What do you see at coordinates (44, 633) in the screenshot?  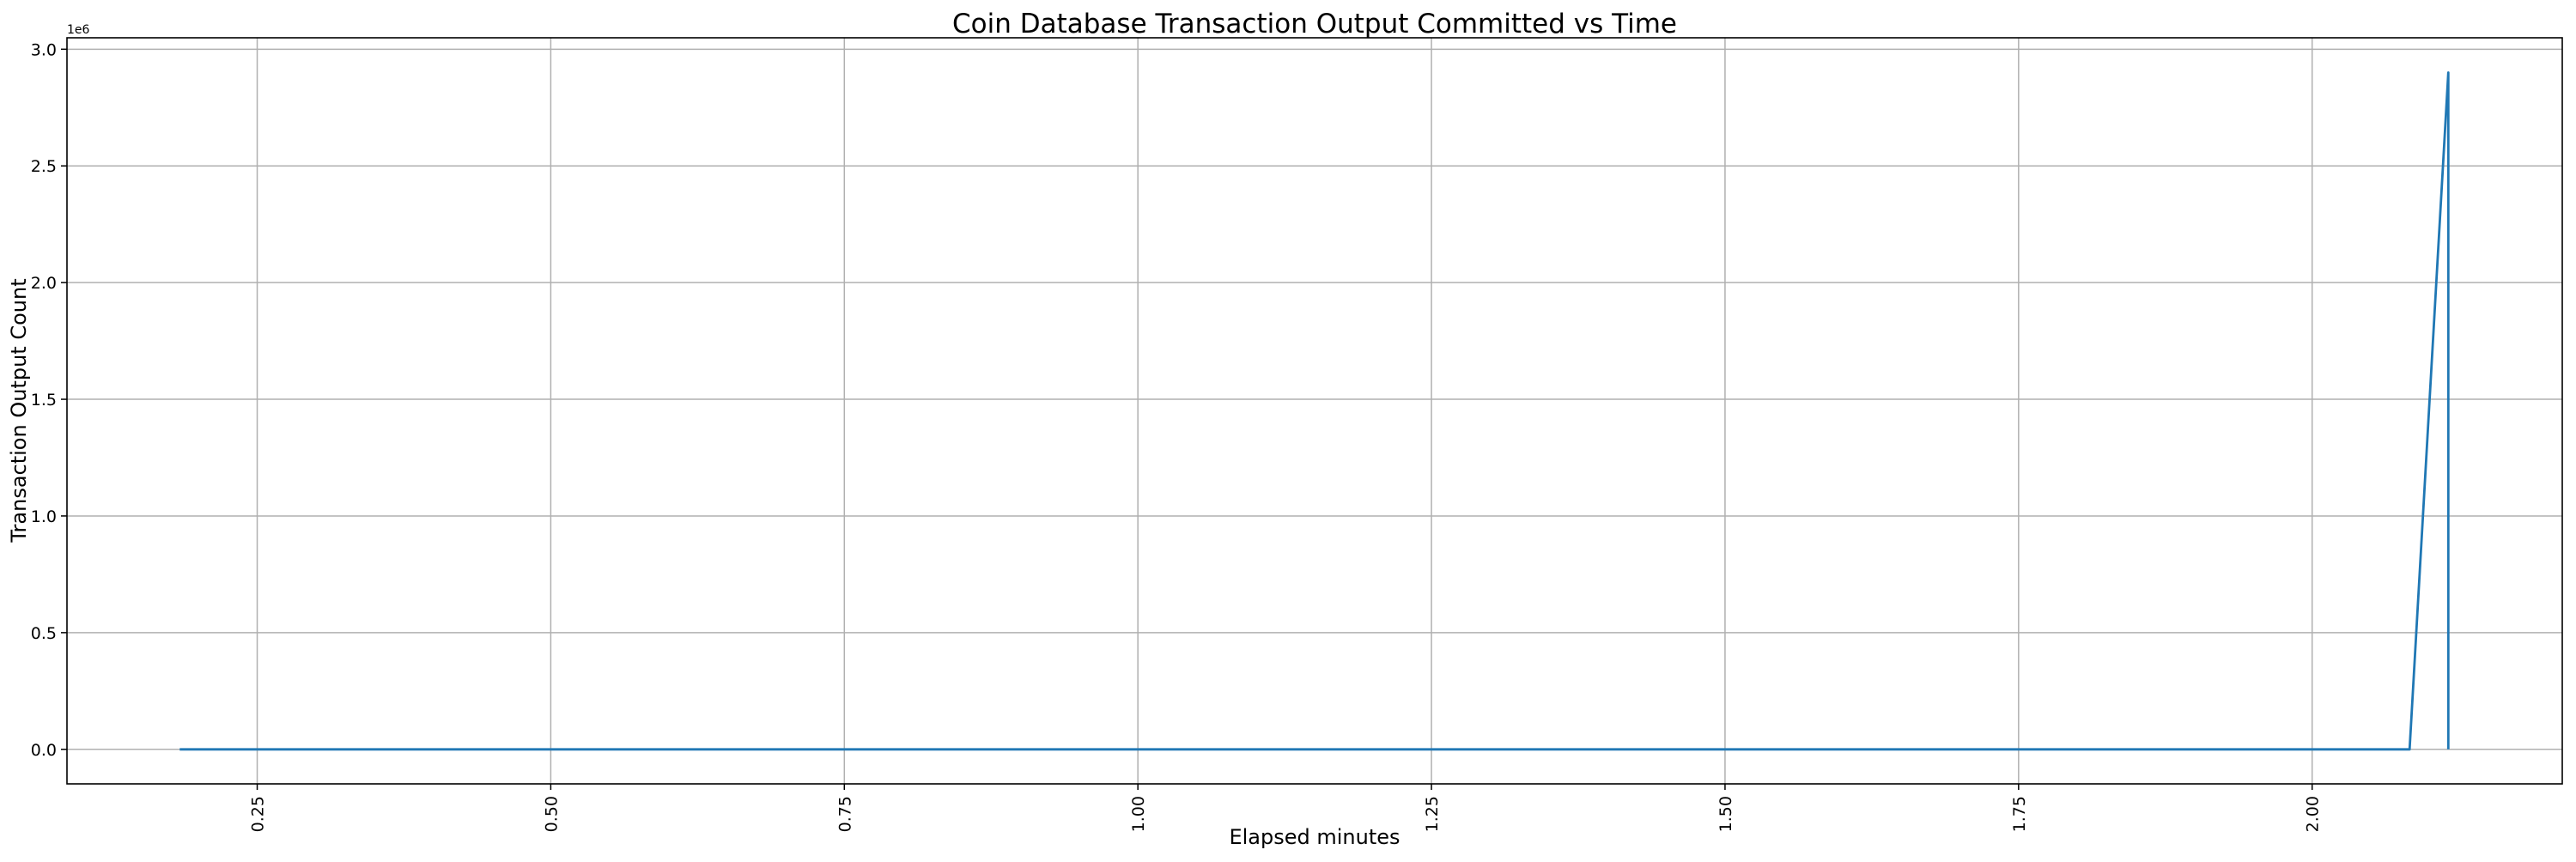 I see `y-tick-label: 0.5` at bounding box center [44, 633].